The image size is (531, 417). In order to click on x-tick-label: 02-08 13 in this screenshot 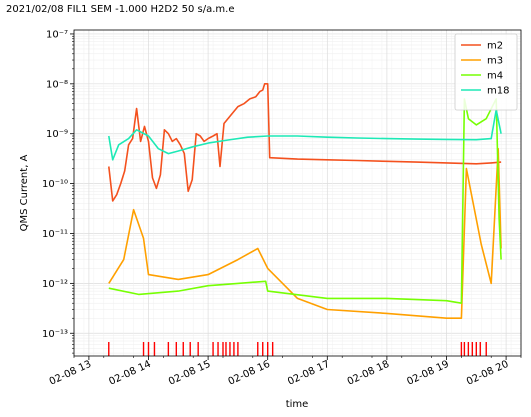, I will do `click(70, 373)`.